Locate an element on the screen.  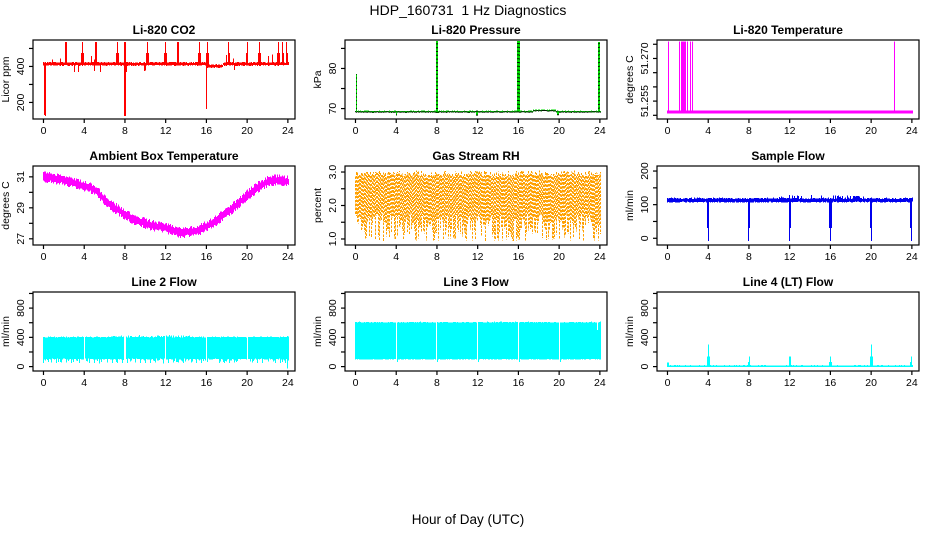
subplot-li820-co2: Li-820 CO2 Licor ppm 0 4 8 12 16 20 24 200 400 is located at coordinates (156, 86).